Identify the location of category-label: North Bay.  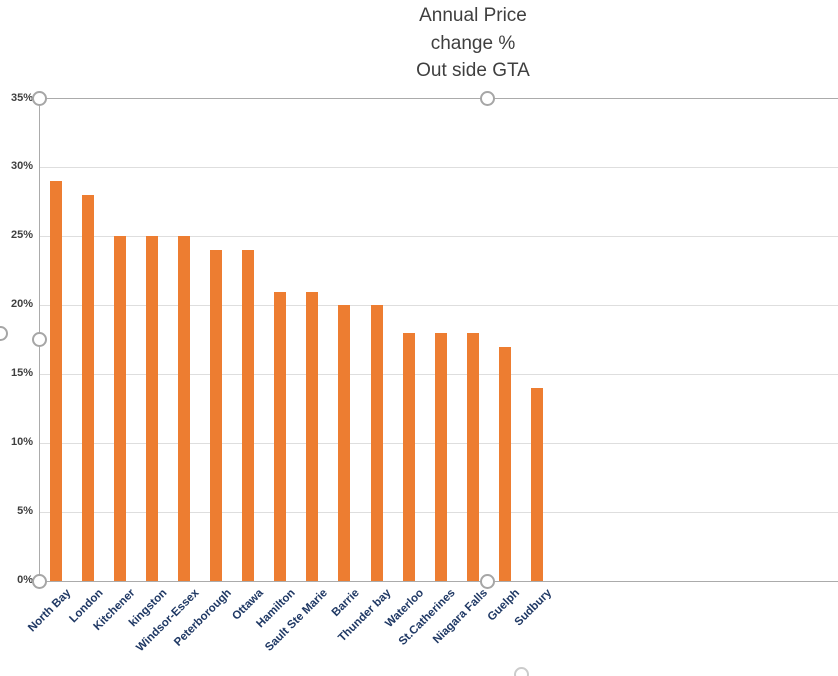
(50, 611).